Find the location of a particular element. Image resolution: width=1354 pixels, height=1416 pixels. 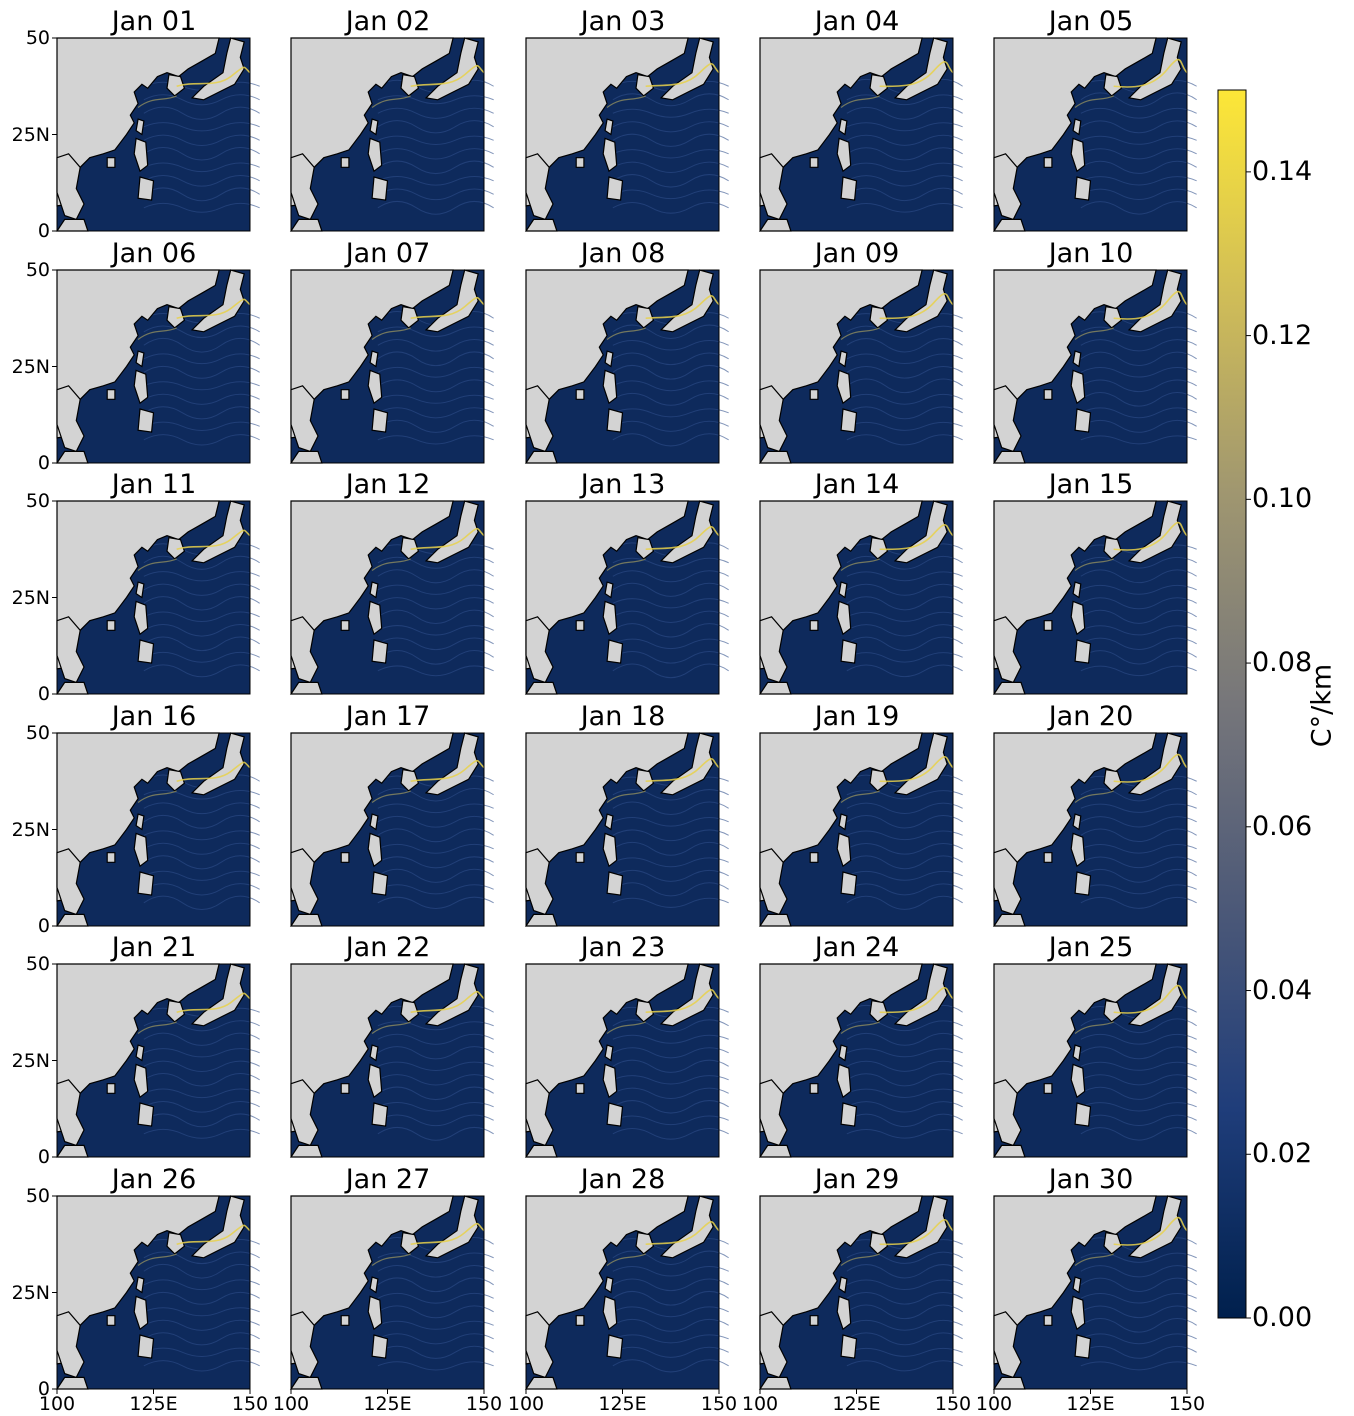

x-tick-label: 150 is located at coordinates (250, 1404).